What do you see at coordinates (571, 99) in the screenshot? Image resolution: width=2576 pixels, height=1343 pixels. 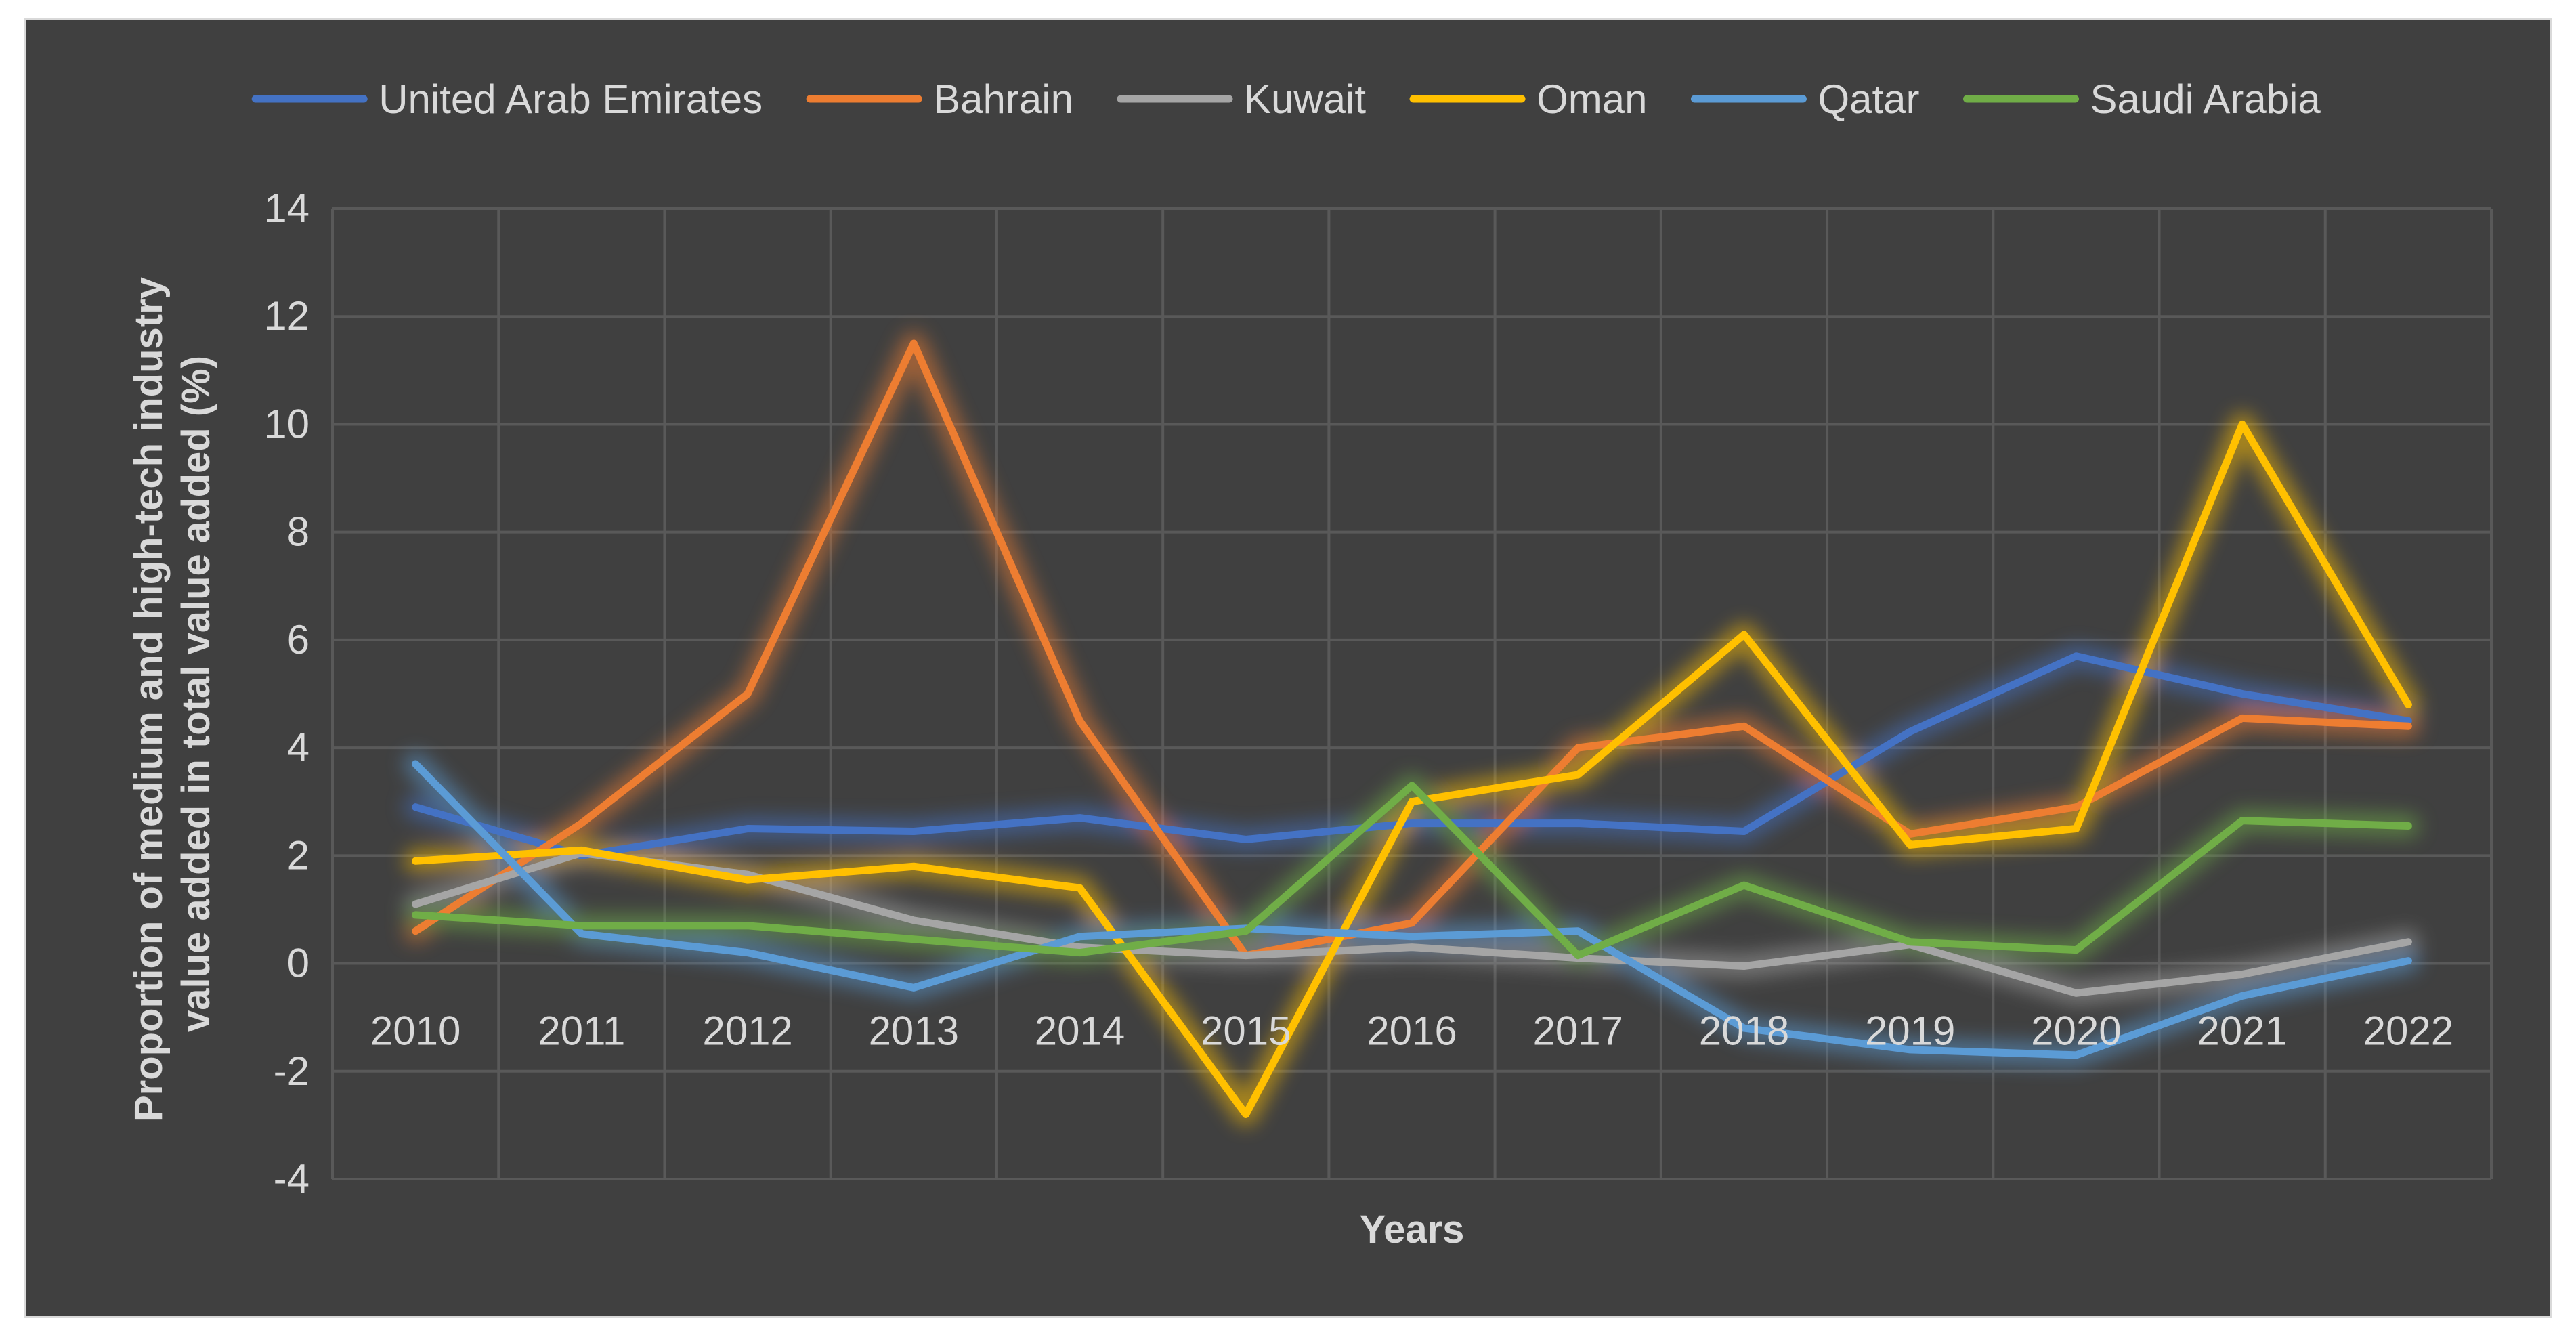 I see `legend-label: United Arab Emirates` at bounding box center [571, 99].